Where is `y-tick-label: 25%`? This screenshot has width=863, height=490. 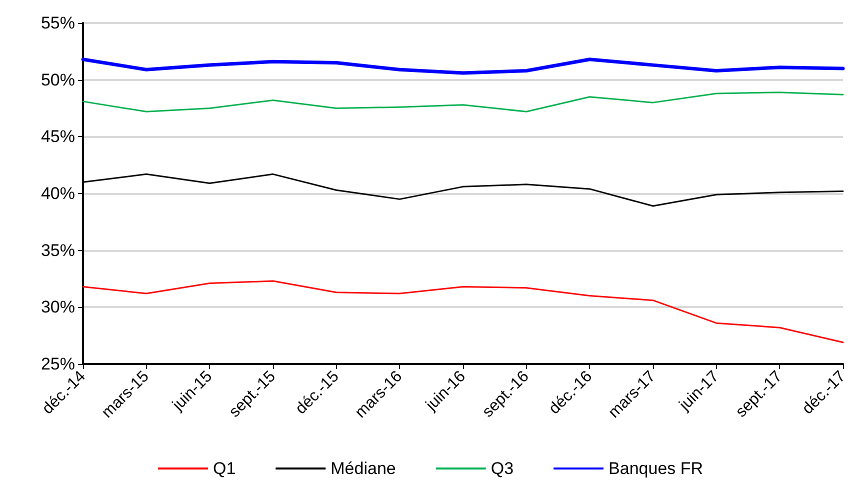
y-tick-label: 25% is located at coordinates (57, 364).